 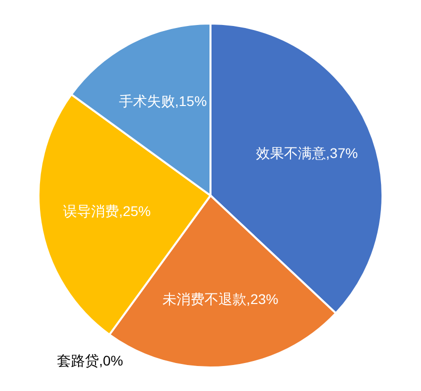 What do you see at coordinates (90, 360) in the screenshot?
I see `category-label: 套路贷,0%` at bounding box center [90, 360].